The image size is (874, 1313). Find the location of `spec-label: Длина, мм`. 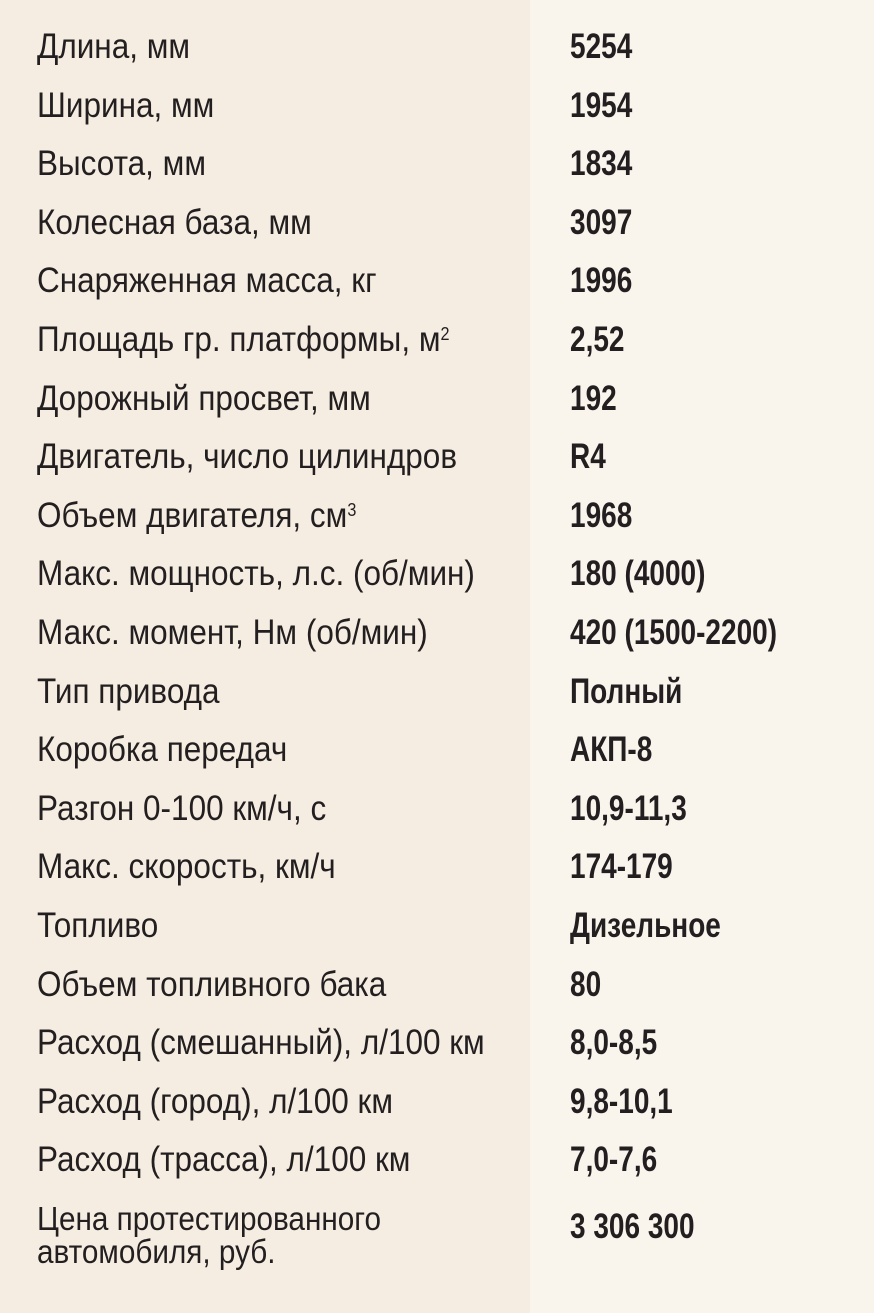

spec-label: Длина, мм is located at coordinates (113, 47).